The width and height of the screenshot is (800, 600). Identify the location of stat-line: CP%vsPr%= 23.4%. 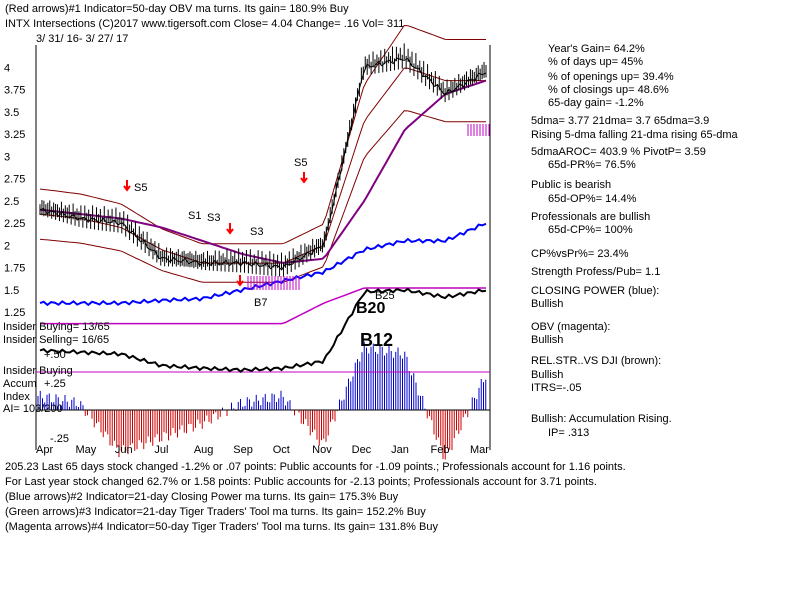
(580, 254).